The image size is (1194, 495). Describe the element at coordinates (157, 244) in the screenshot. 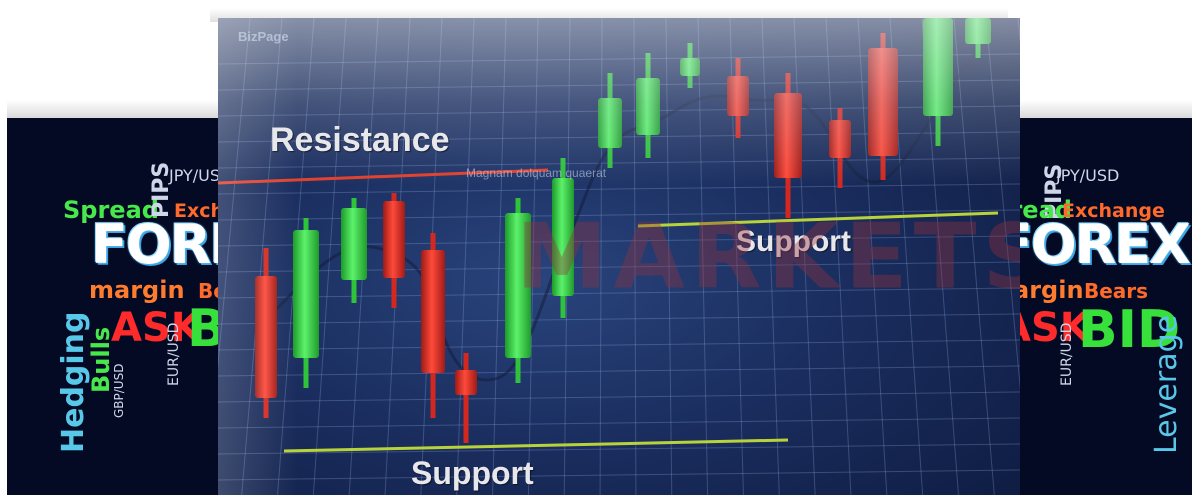

I see `word-forex: FOREX` at that location.